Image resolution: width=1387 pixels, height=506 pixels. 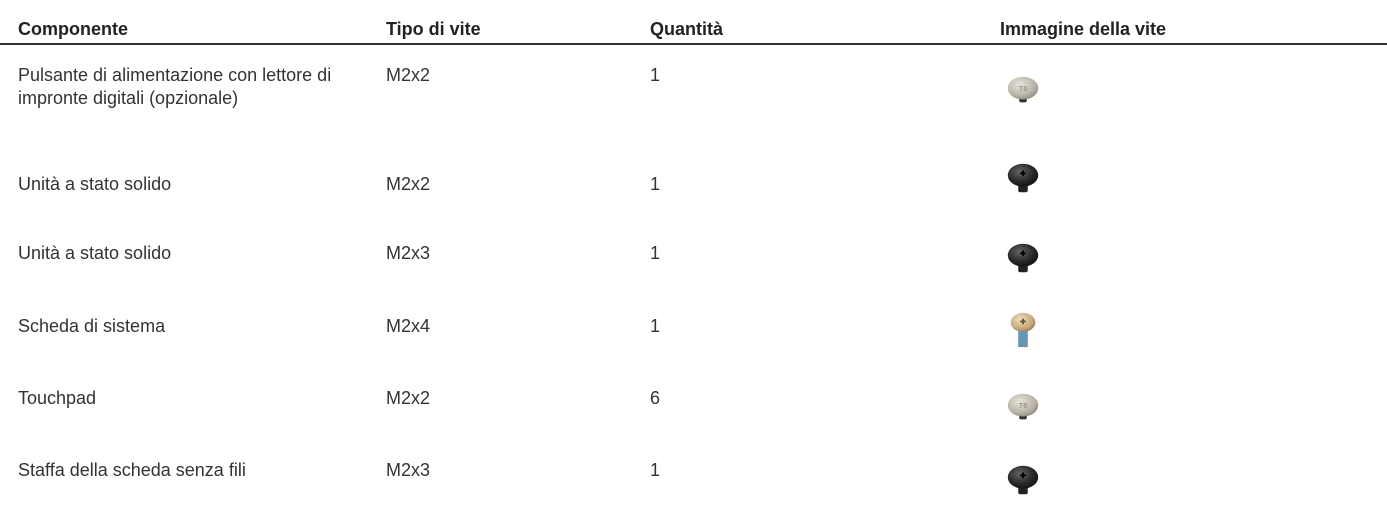 What do you see at coordinates (687, 29) in the screenshot?
I see `header-cell: Quantità` at bounding box center [687, 29].